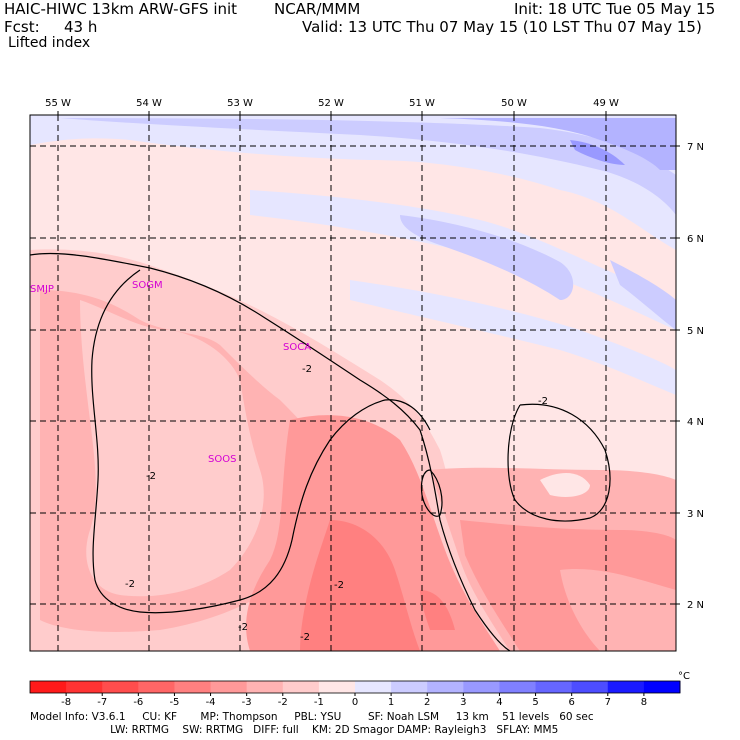 The image size is (740, 740). What do you see at coordinates (297, 347) in the screenshot?
I see `station-label: SOCA` at bounding box center [297, 347].